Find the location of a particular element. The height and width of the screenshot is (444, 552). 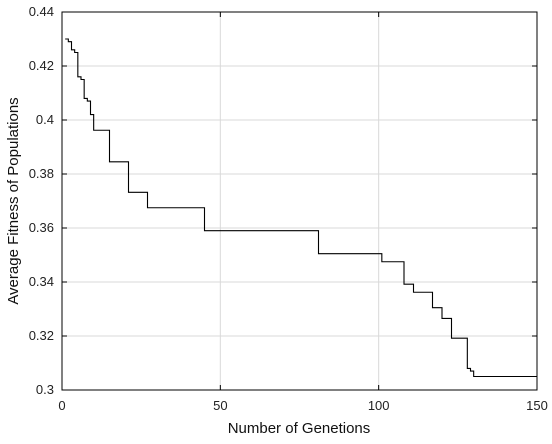

x-tick-labels: 0 50 100 150 is located at coordinates (302, 405).